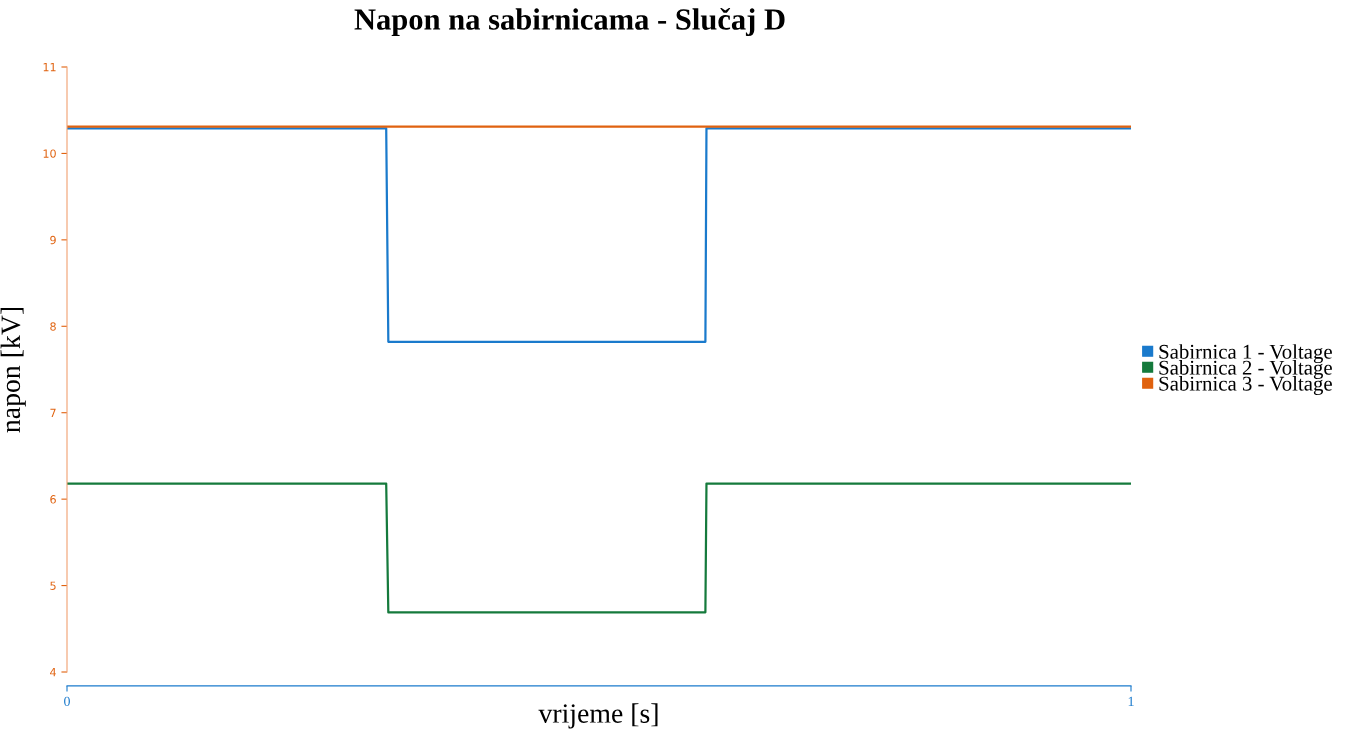  I want to click on x-tick-label: 1, so click(1131, 701).